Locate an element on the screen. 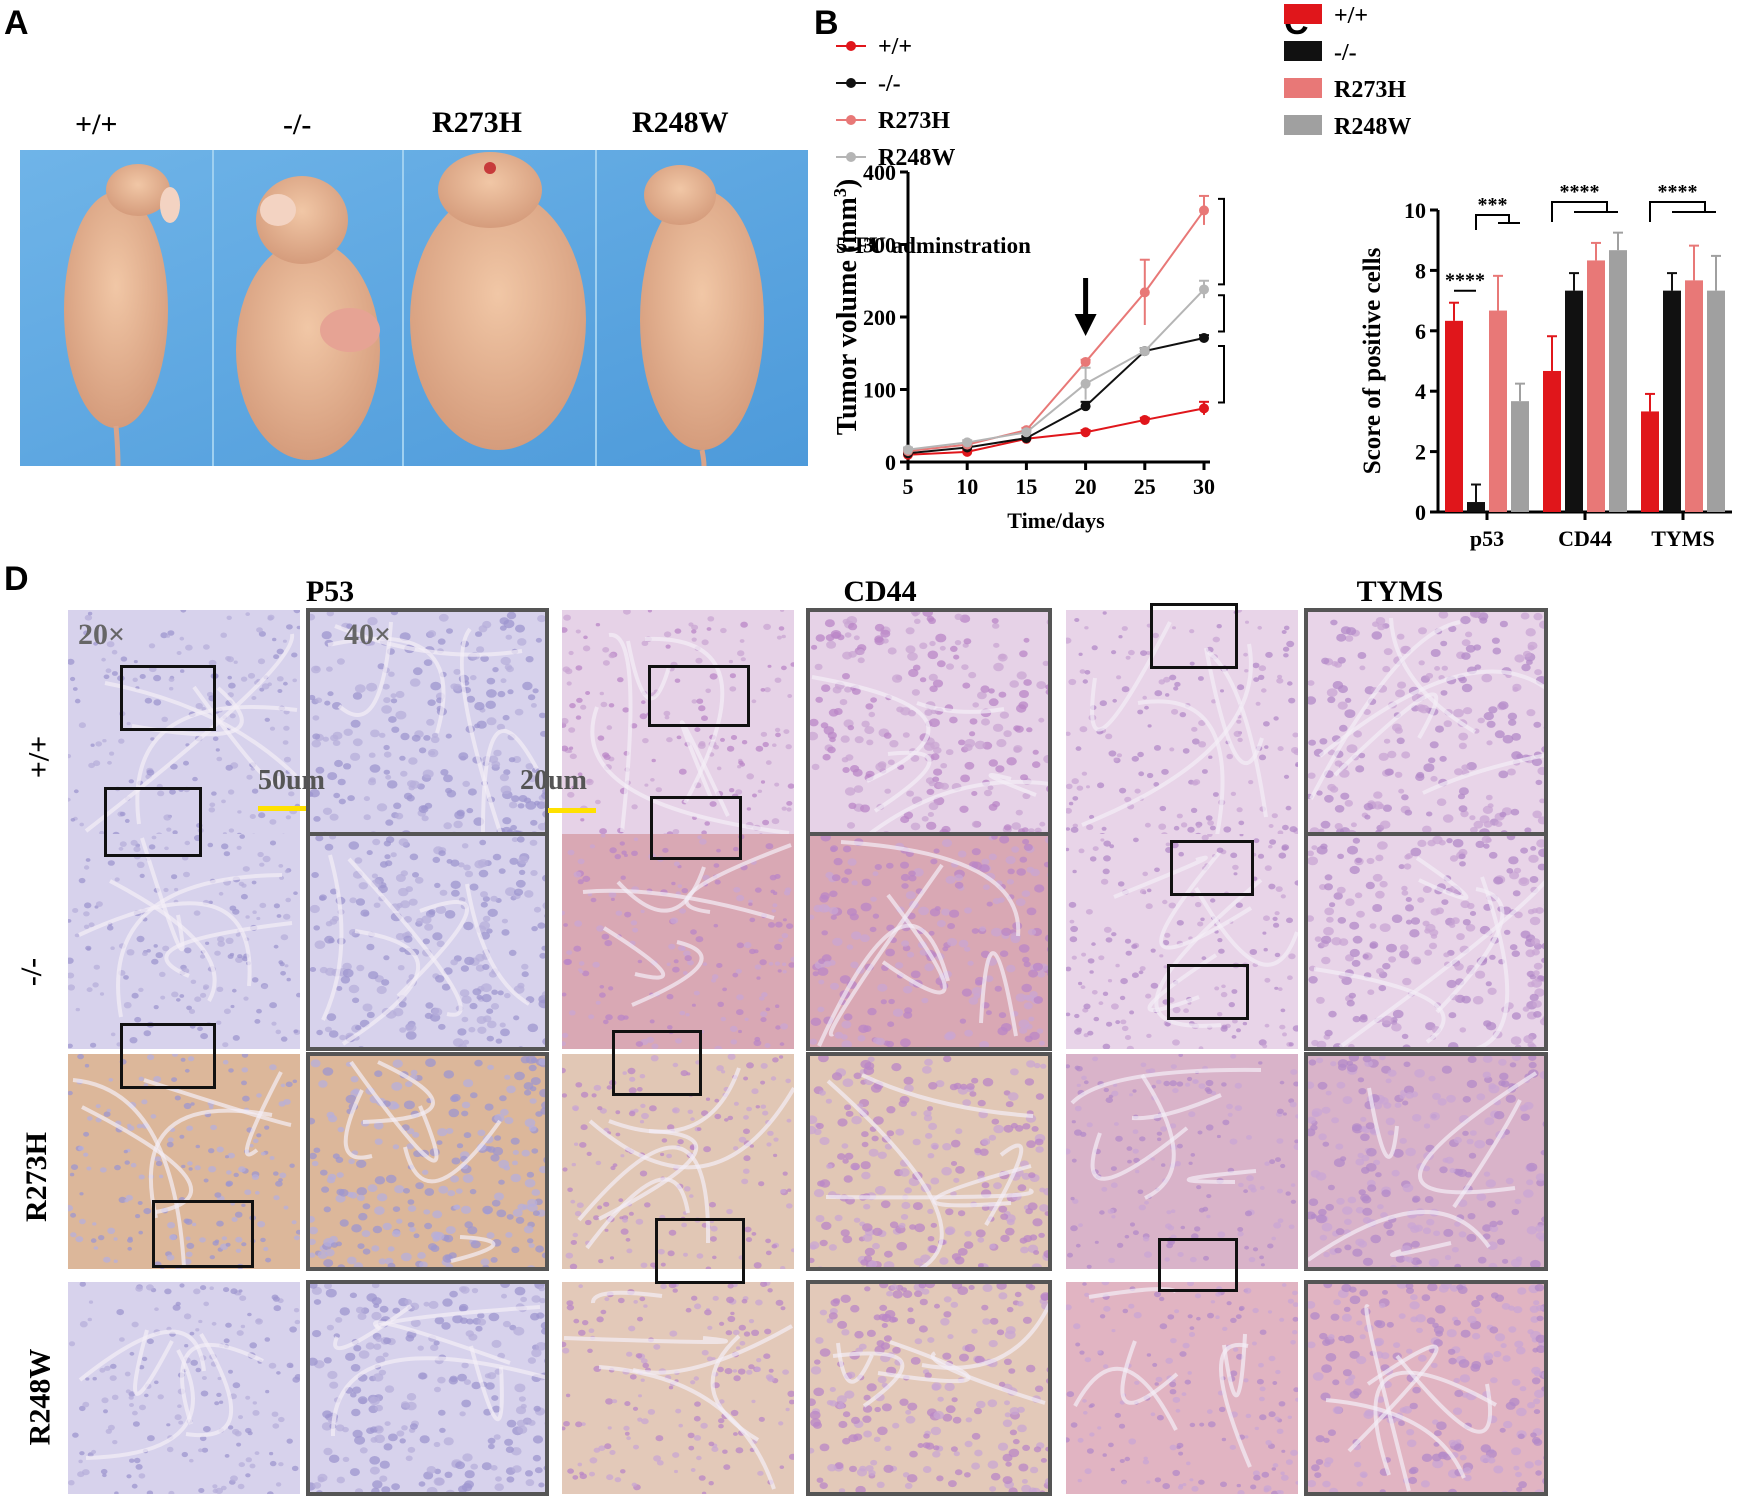  scale-label-20um: 20um is located at coordinates (553, 780).